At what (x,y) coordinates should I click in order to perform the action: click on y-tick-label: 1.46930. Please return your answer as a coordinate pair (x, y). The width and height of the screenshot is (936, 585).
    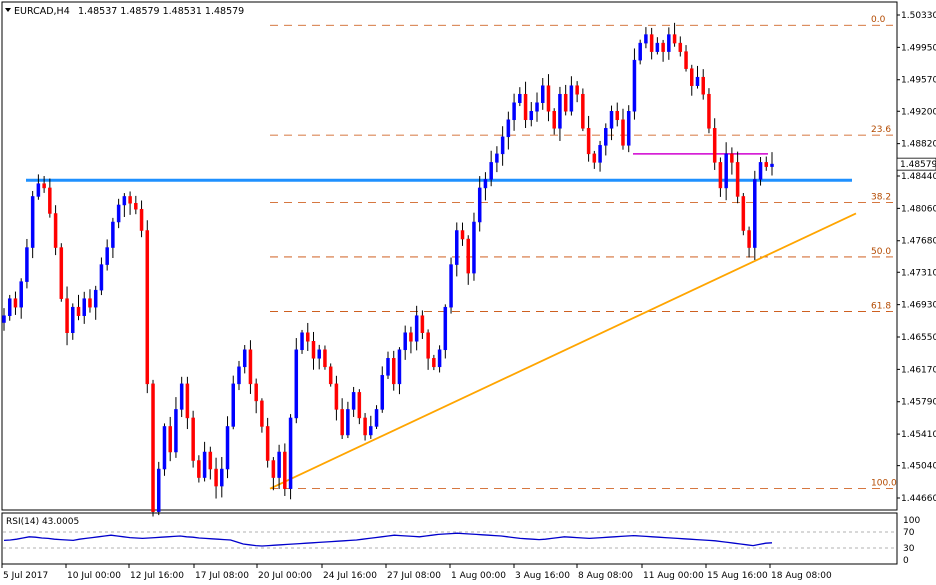
    Looking at the image, I should click on (918, 306).